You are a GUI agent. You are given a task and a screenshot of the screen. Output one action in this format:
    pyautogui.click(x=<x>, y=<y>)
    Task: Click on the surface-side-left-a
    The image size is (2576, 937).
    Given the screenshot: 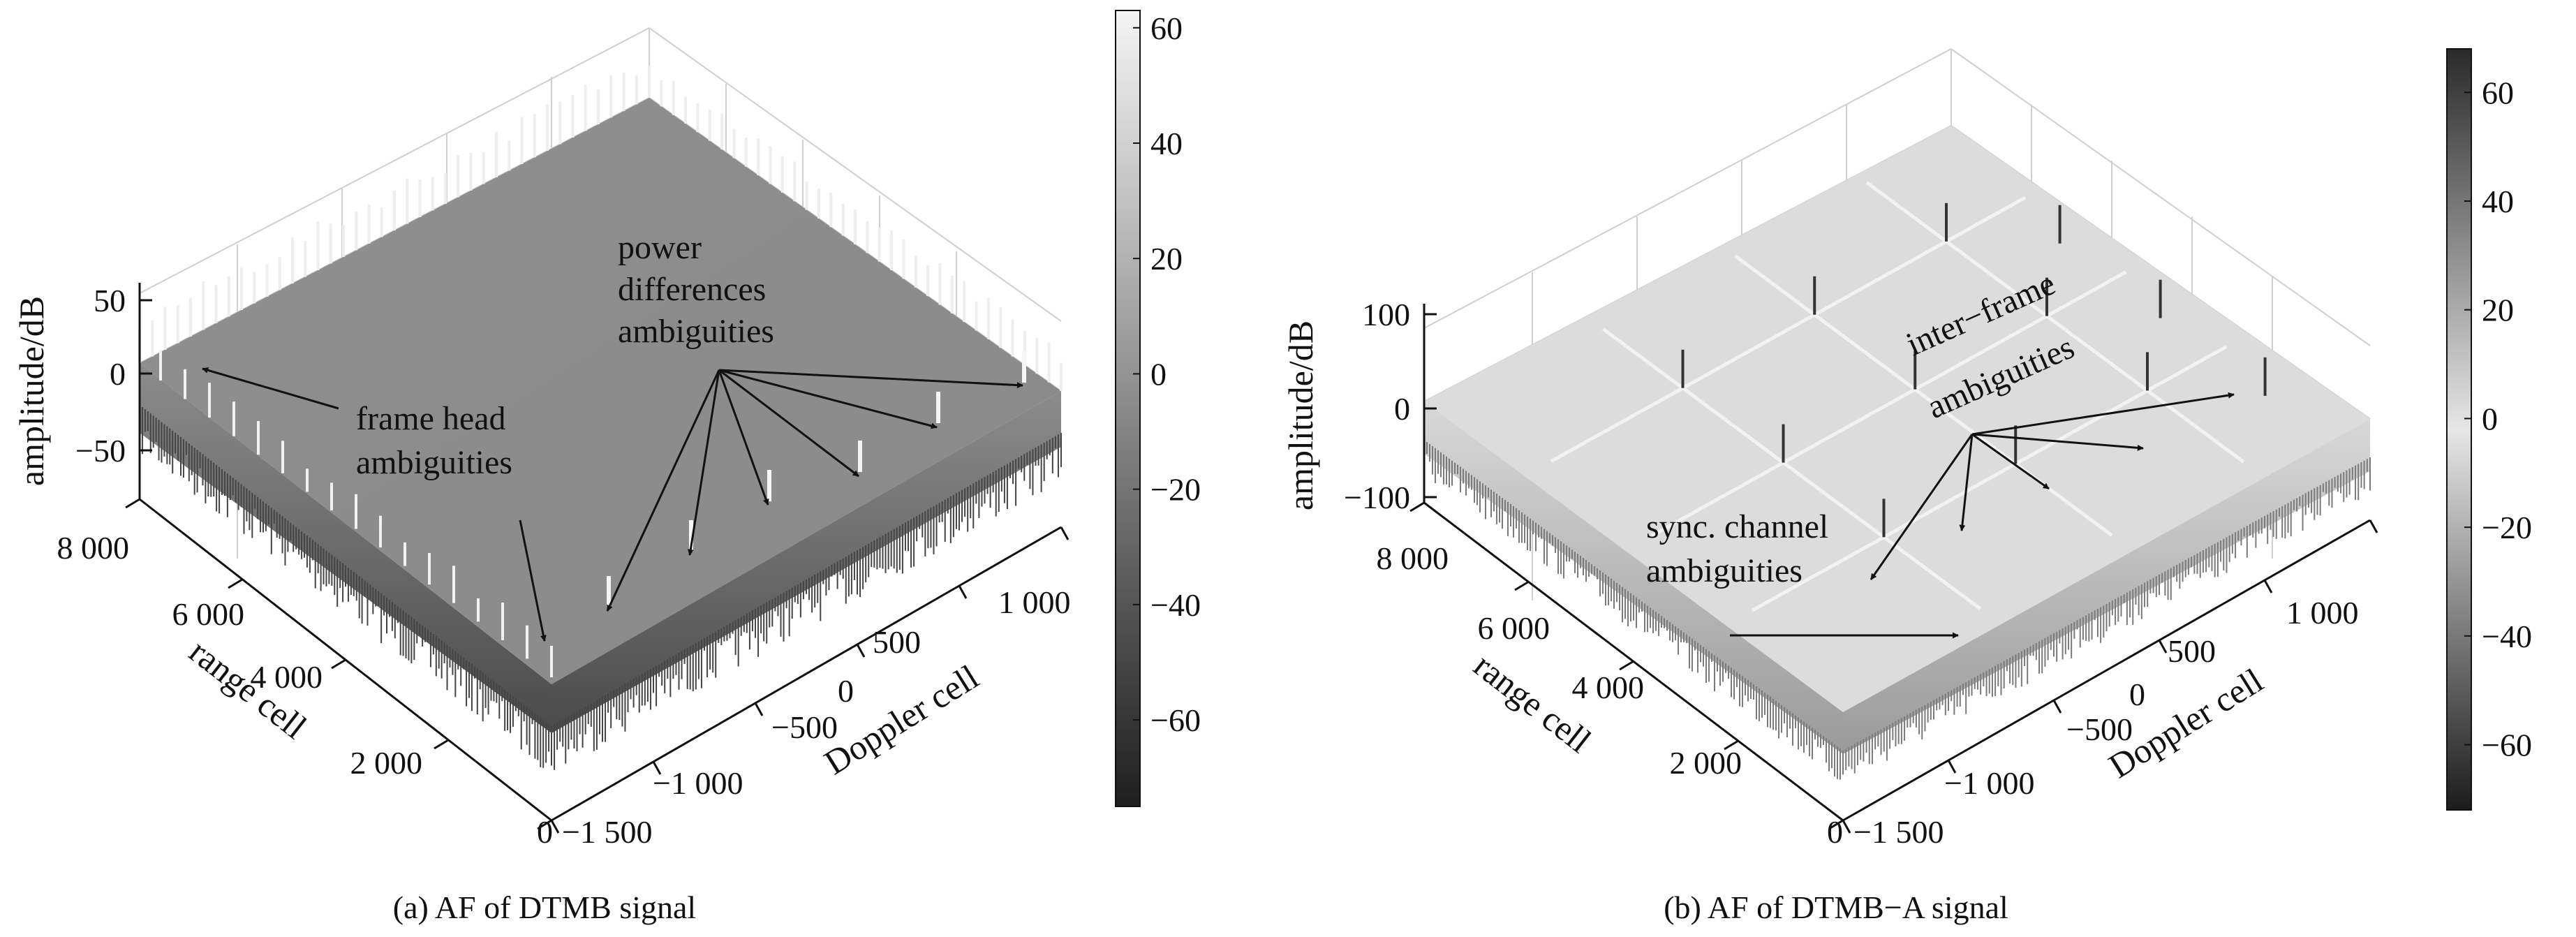 What is the action you would take?
    pyautogui.click(x=346, y=548)
    